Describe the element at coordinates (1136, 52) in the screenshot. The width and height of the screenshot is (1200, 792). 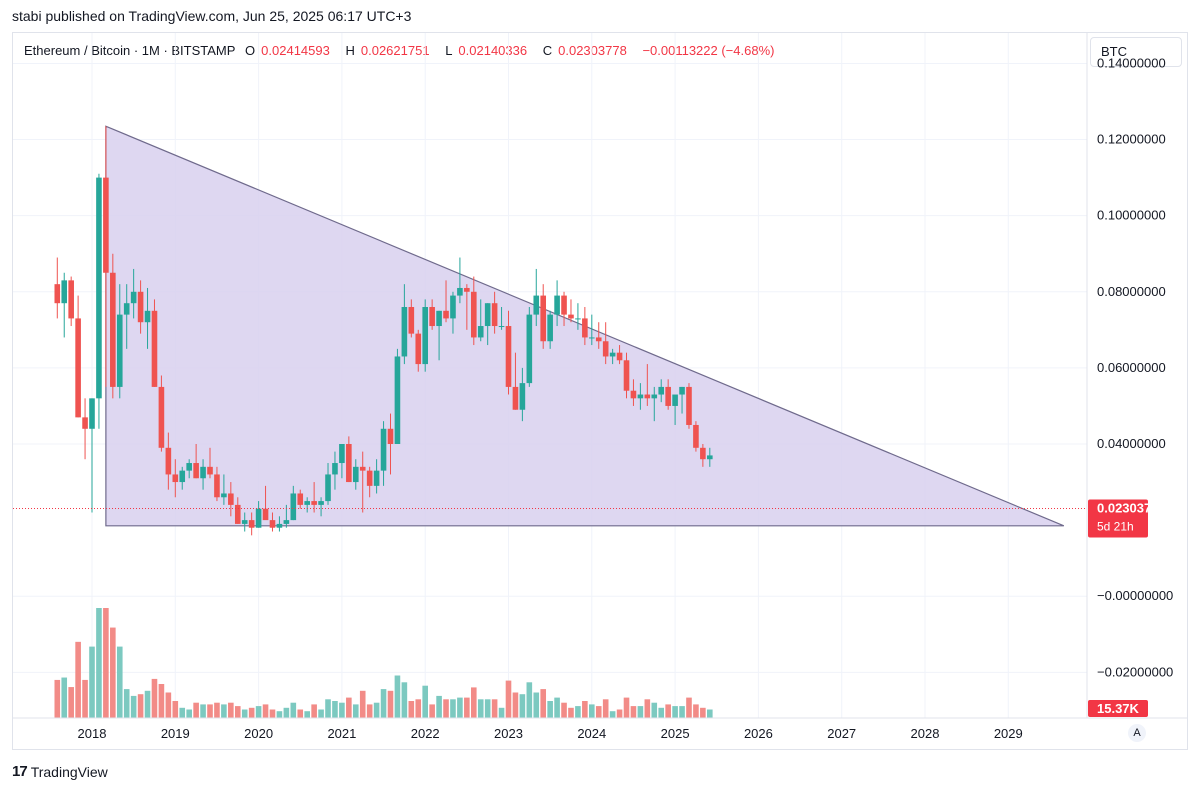
I see `currency-button: BTC` at that location.